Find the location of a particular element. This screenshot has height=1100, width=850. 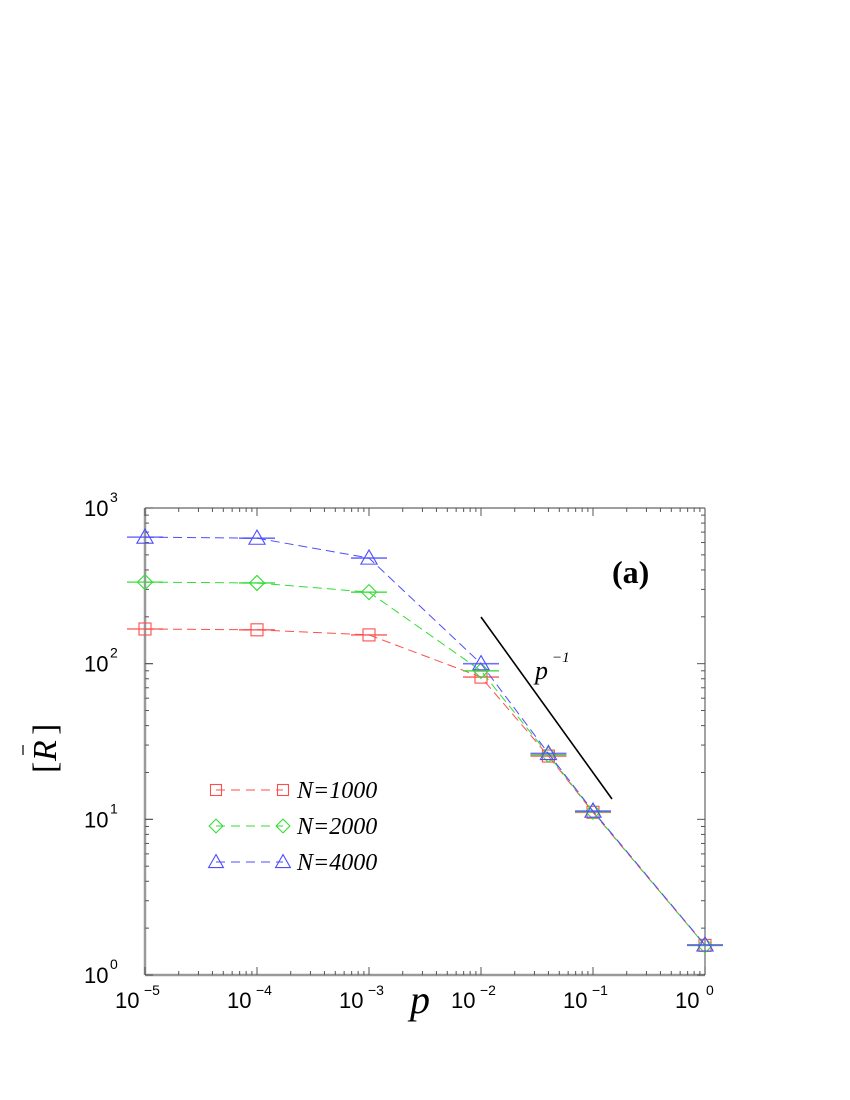

legend-item: N=4000 is located at coordinates (292, 863).